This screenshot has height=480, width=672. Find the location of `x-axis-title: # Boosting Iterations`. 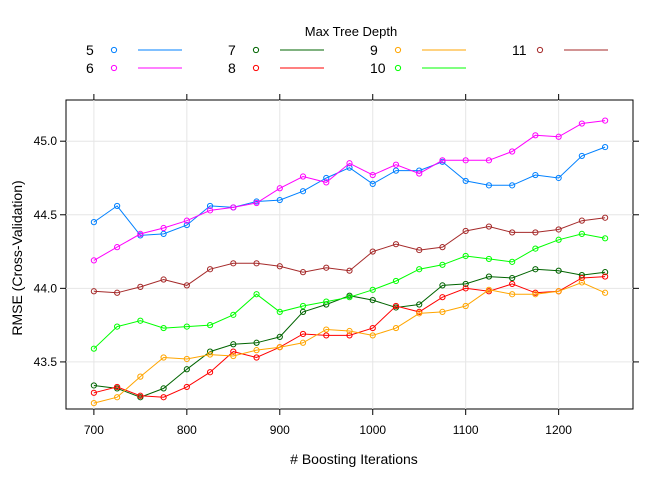

x-axis-title: # Boosting Iterations is located at coordinates (354, 459).